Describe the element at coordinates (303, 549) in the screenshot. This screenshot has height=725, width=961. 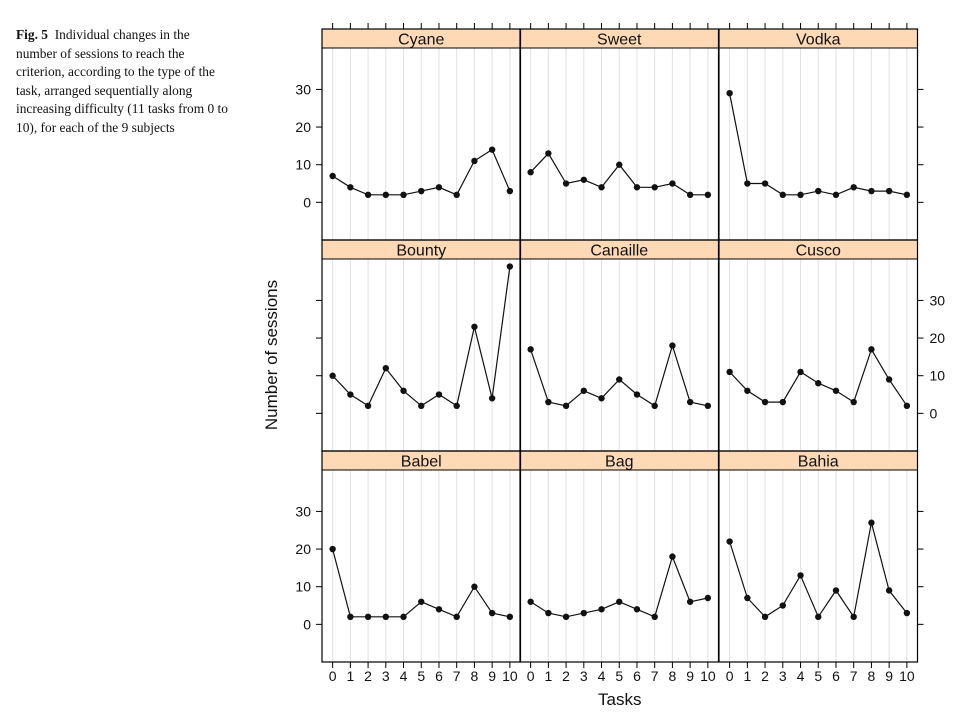
I see `y-tick-label-left-2-2: 20` at that location.